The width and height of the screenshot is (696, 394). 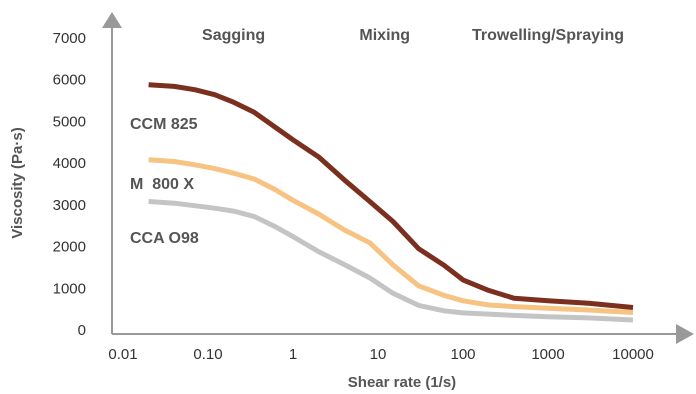 I want to click on region-label: Trowelling/Spraying, so click(x=548, y=35).